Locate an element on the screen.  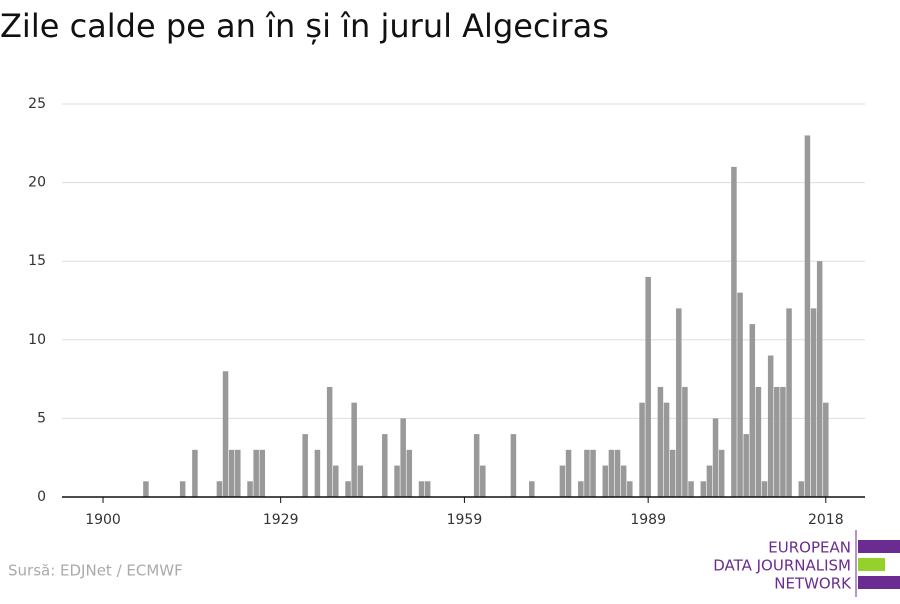
y-tick-label: 0 is located at coordinates (41, 497).